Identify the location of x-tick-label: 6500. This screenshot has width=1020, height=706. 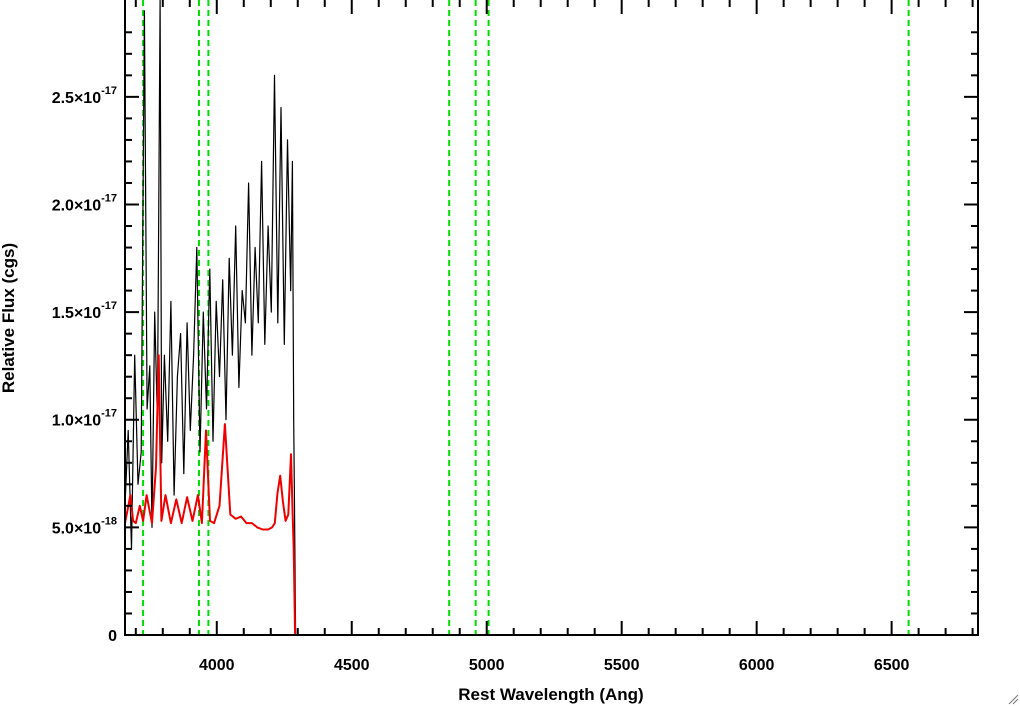
(892, 665).